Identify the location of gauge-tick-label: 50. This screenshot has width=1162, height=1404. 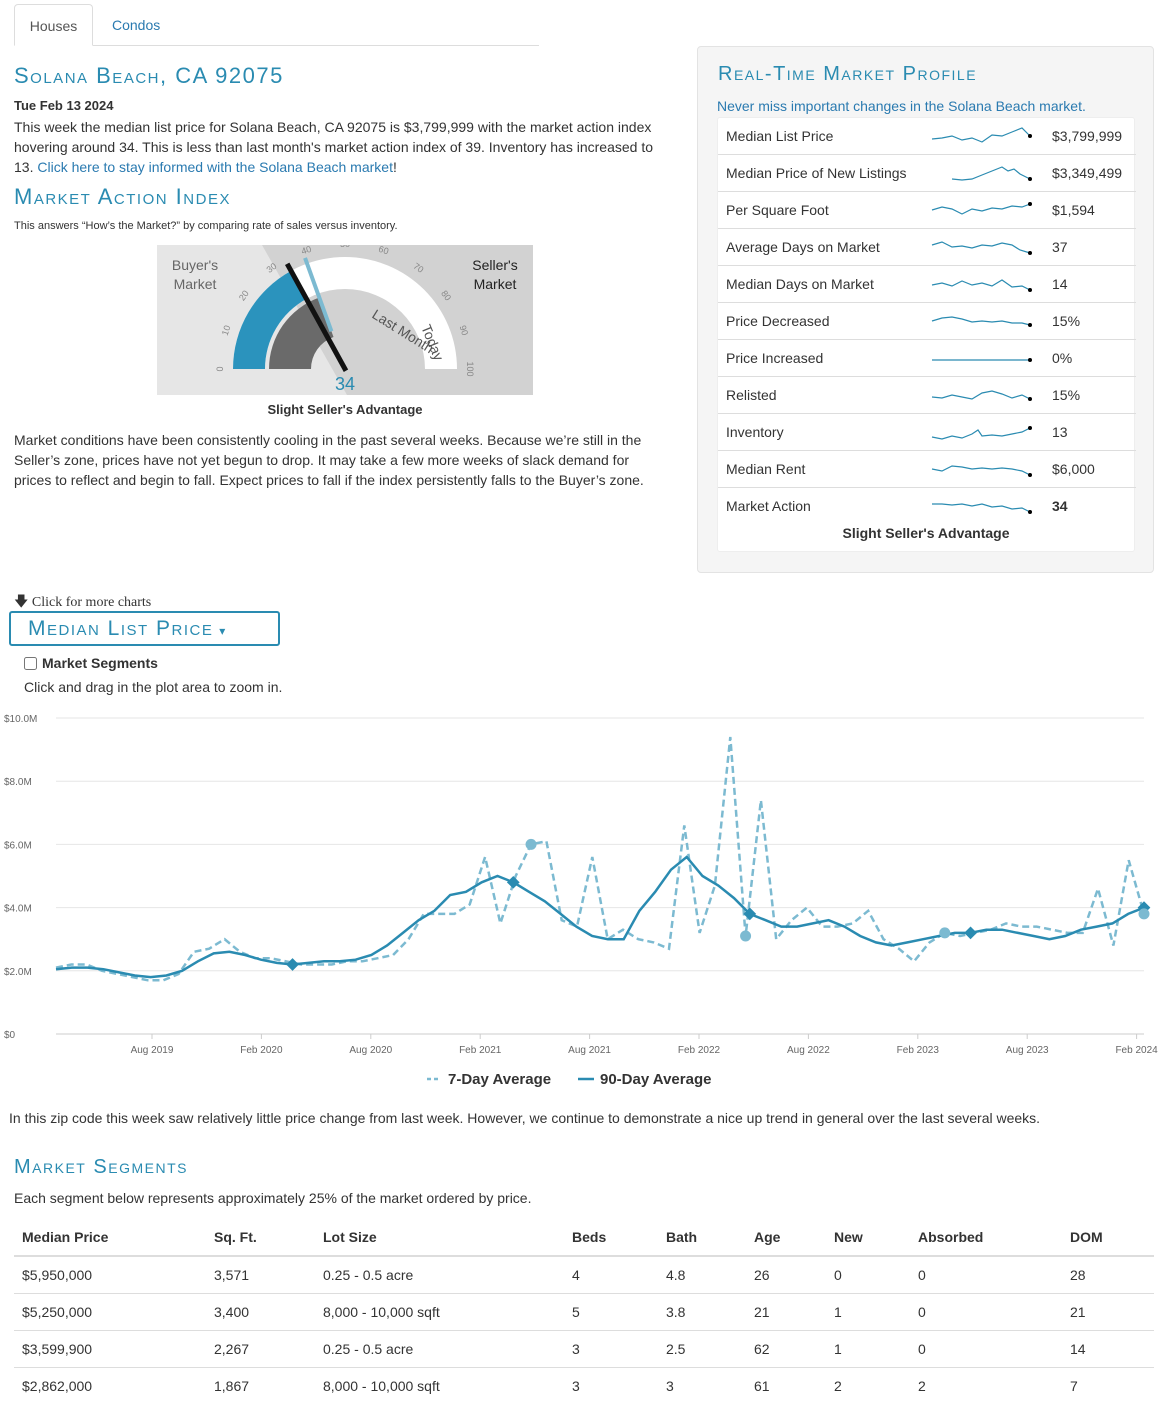
(345, 247).